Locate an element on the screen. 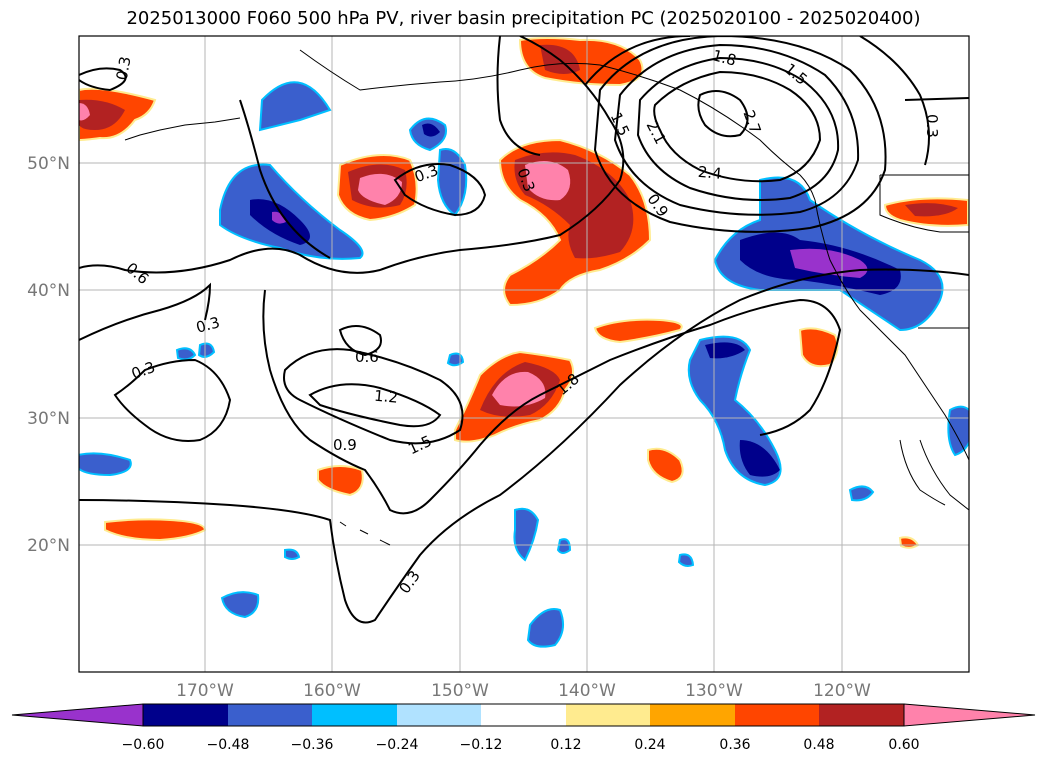 The height and width of the screenshot is (765, 1047). neg-region-north-pacific-west is located at coordinates (291, 211).